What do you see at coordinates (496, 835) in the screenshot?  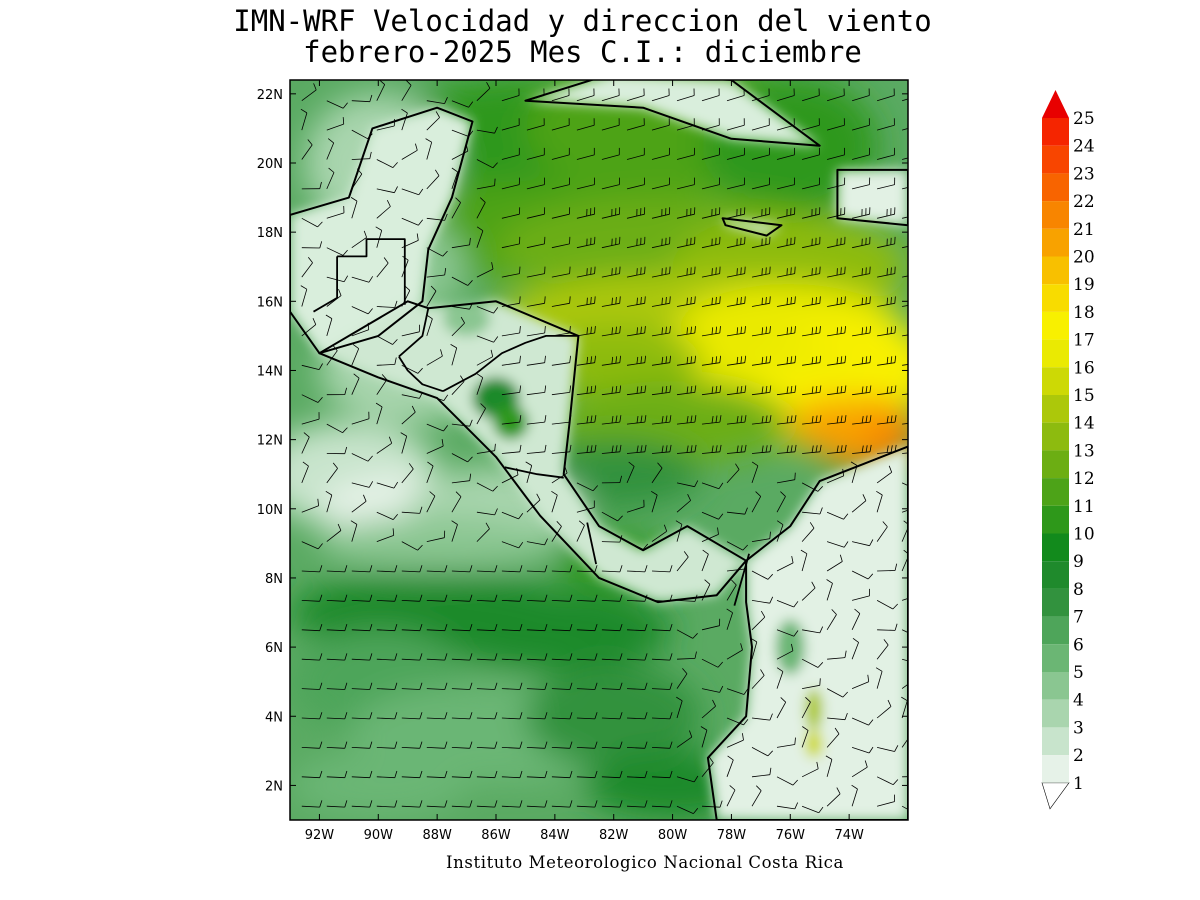 I see `lon-tick-label: 86W` at bounding box center [496, 835].